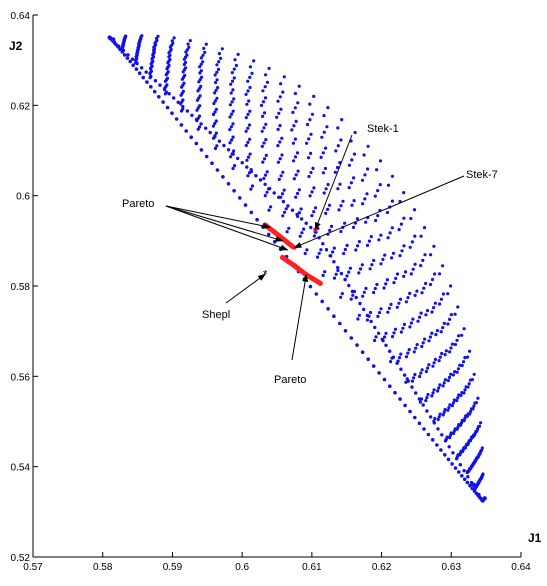 This screenshot has height=586, width=547. Describe the element at coordinates (21, 377) in the screenshot. I see `y-tick-label: 0.56` at that location.